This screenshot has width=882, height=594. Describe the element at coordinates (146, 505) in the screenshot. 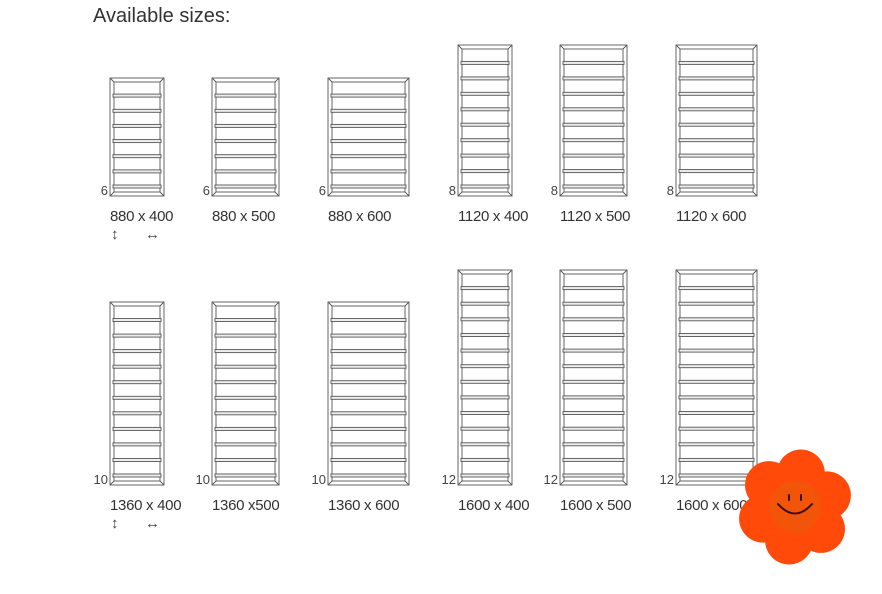

I see `size-label: 1360 x 400` at that location.